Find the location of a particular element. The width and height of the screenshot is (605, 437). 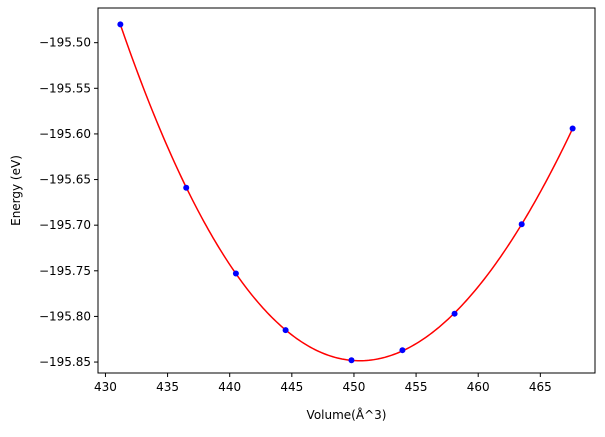

x-tick-label: 450 is located at coordinates (354, 387).